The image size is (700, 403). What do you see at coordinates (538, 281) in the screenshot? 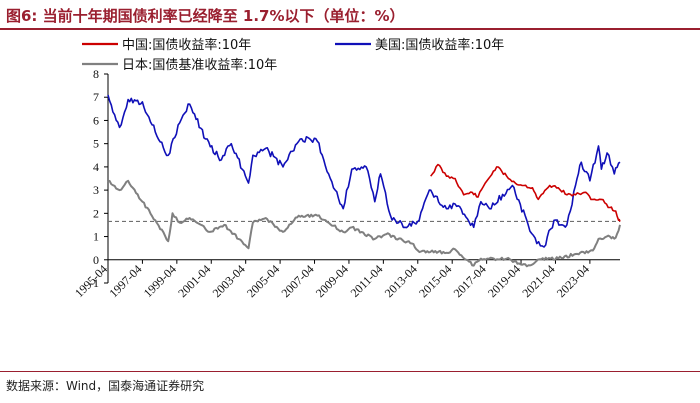
I see `x-tick-label: 2021-04` at bounding box center [538, 281].